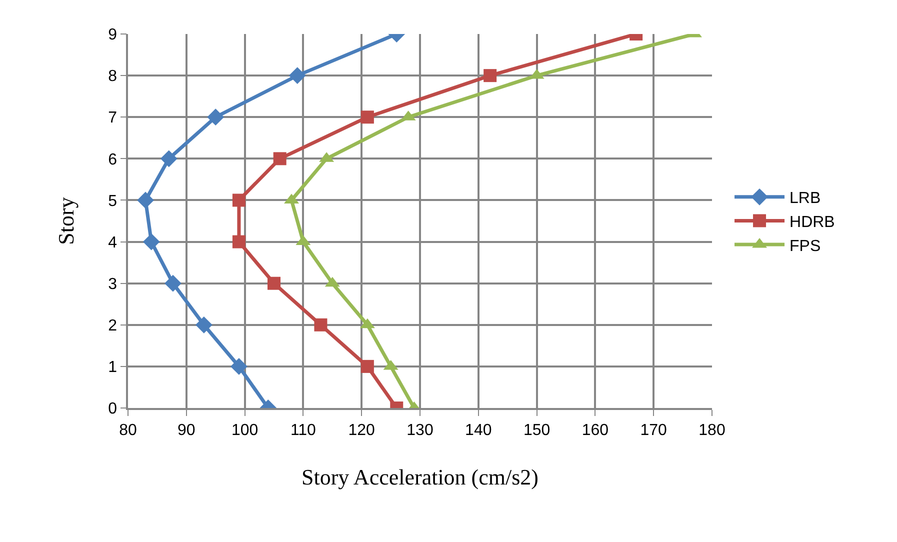 The image size is (897, 542). I want to click on y-tick-label: 6, so click(113, 159).